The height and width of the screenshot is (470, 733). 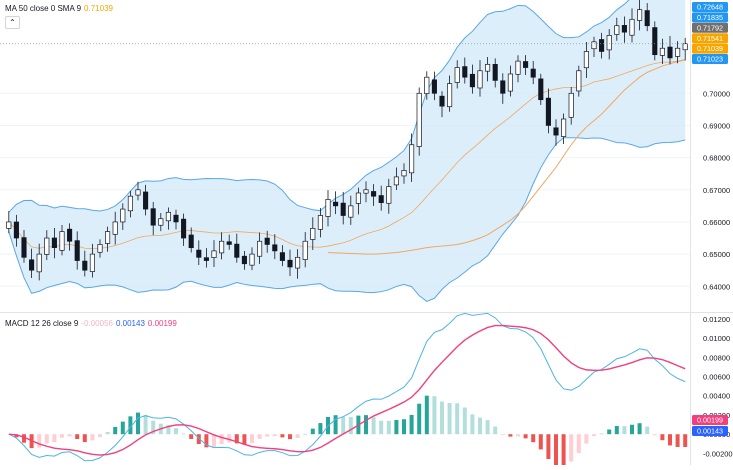 What do you see at coordinates (710, 7) in the screenshot?
I see `price-badge-label: 0.72648` at bounding box center [710, 7].